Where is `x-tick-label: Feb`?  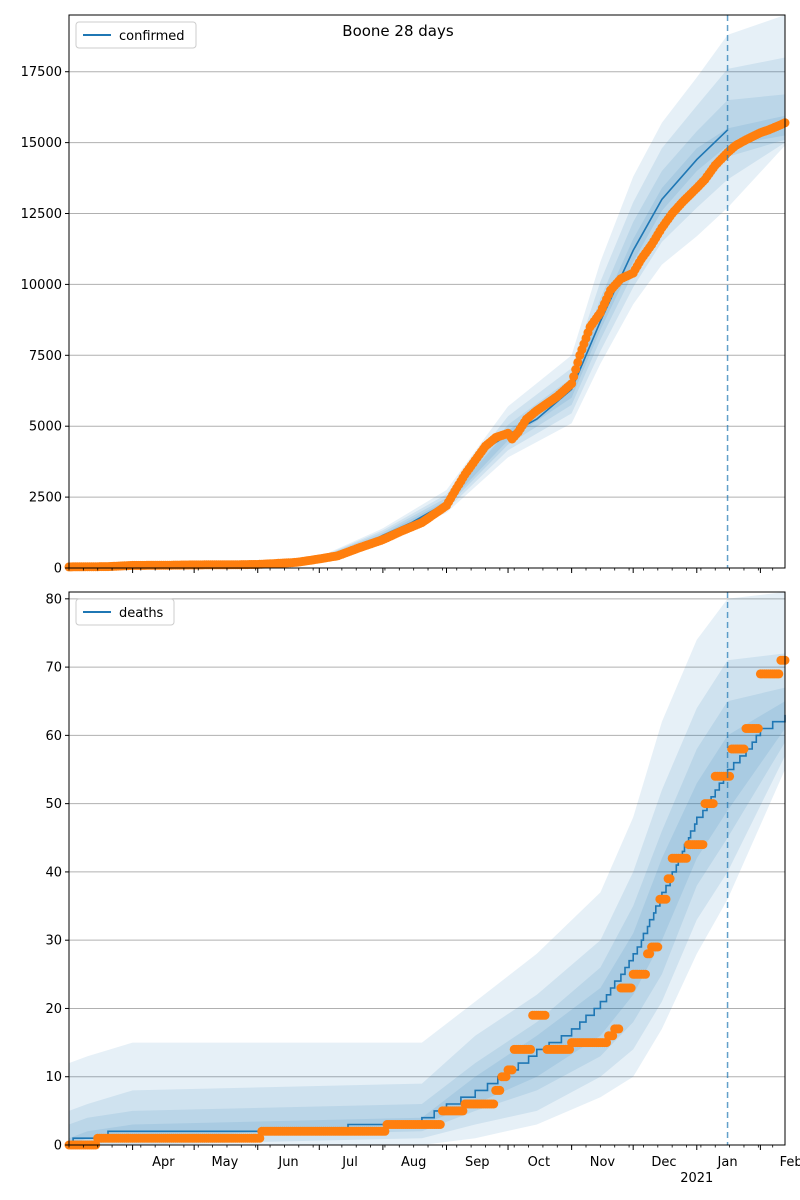 x-tick-label: Feb is located at coordinates (790, 1162).